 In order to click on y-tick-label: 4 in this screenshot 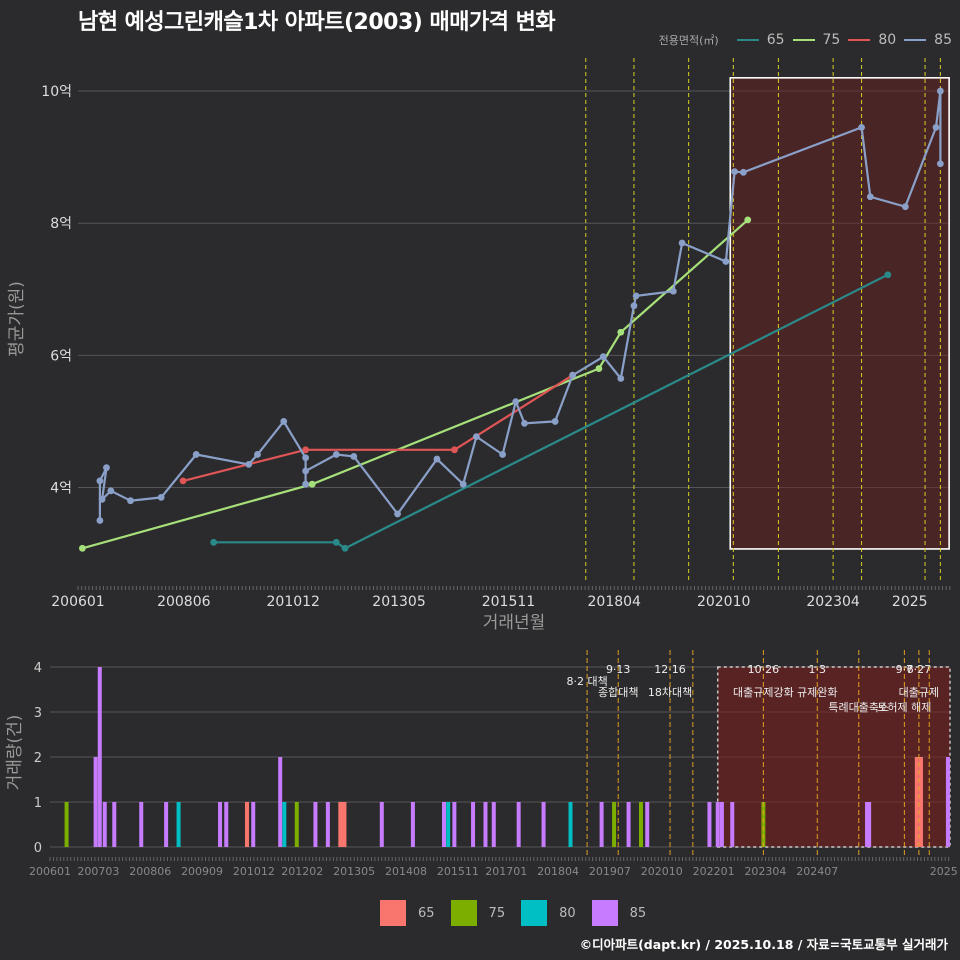, I will do `click(38, 668)`.